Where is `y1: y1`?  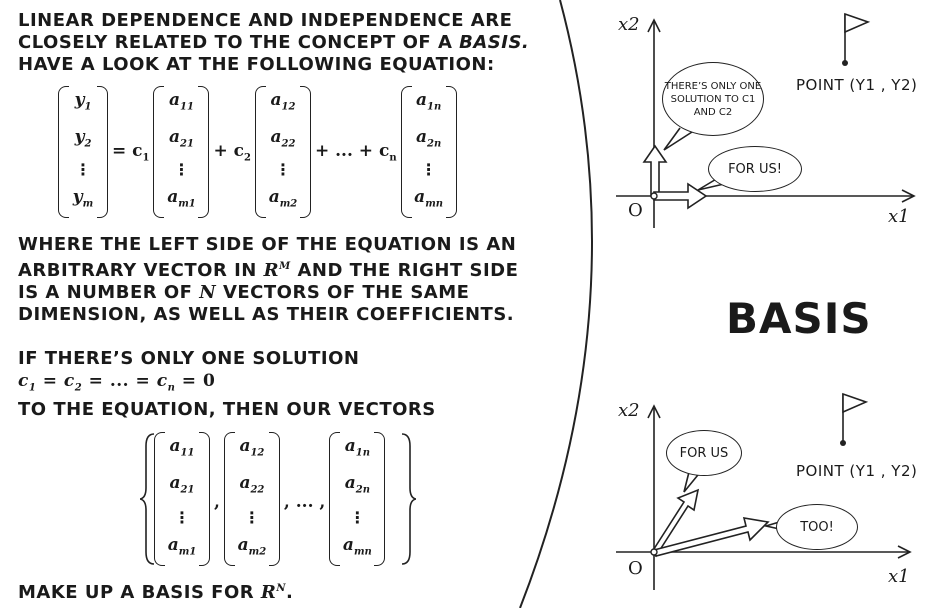 y1: y1 is located at coordinates (83, 103).